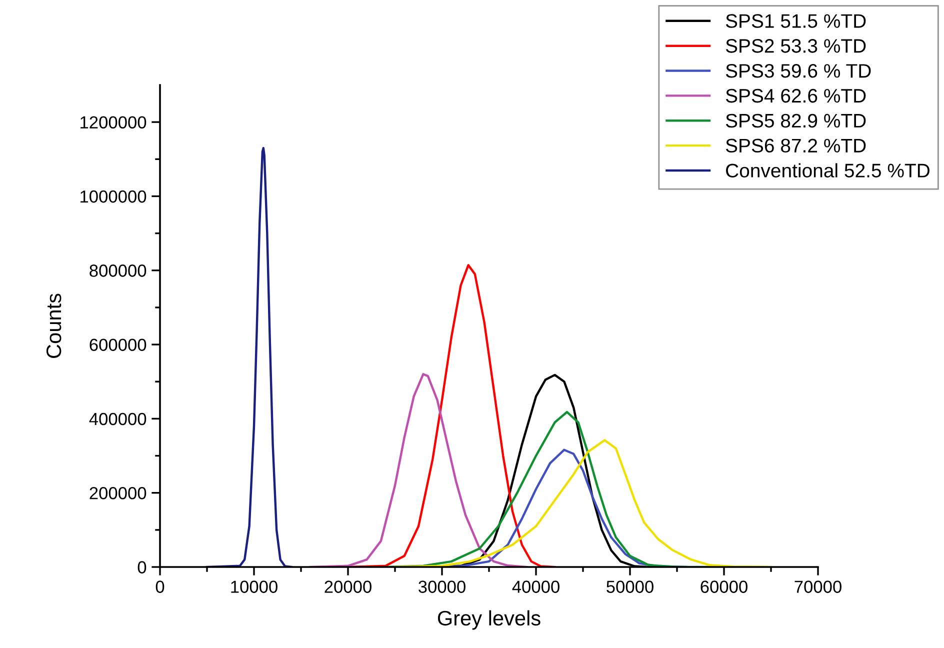  What do you see at coordinates (54, 326) in the screenshot?
I see `y-axis-title: Counts` at bounding box center [54, 326].